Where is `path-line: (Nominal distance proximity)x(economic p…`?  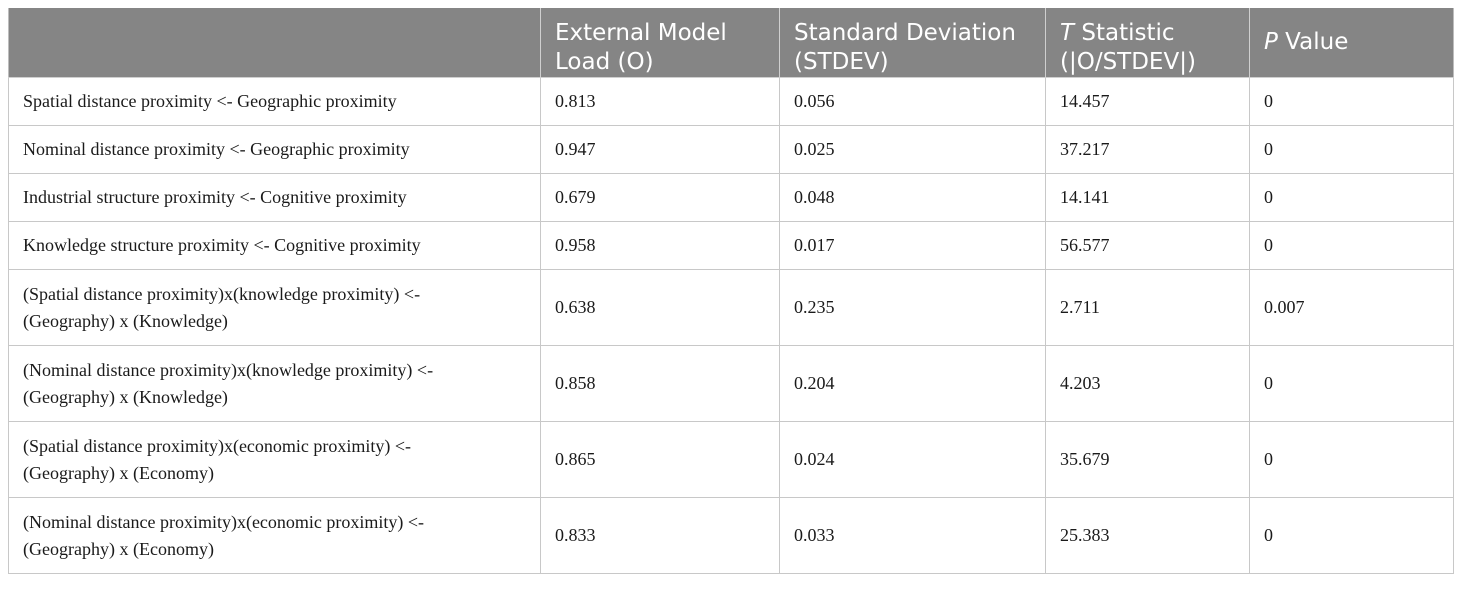 path-line: (Nominal distance proximity)x(economic p… is located at coordinates (224, 521).